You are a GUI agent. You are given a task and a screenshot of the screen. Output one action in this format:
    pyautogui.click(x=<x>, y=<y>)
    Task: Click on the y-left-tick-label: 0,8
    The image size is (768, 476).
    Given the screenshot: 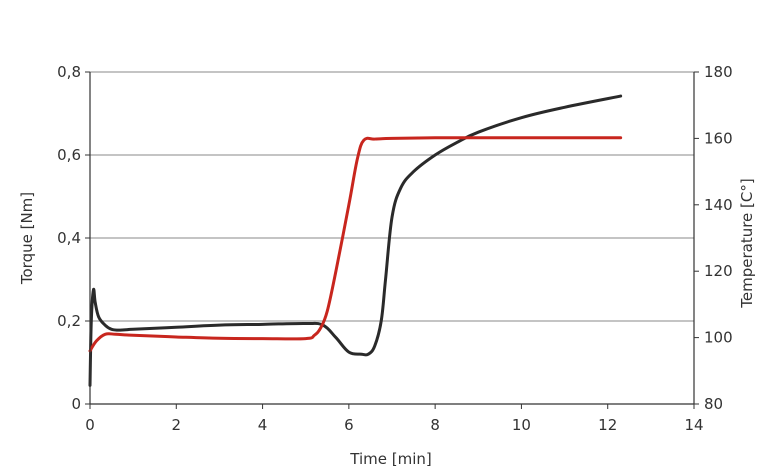 What is the action you would take?
    pyautogui.click(x=69, y=72)
    